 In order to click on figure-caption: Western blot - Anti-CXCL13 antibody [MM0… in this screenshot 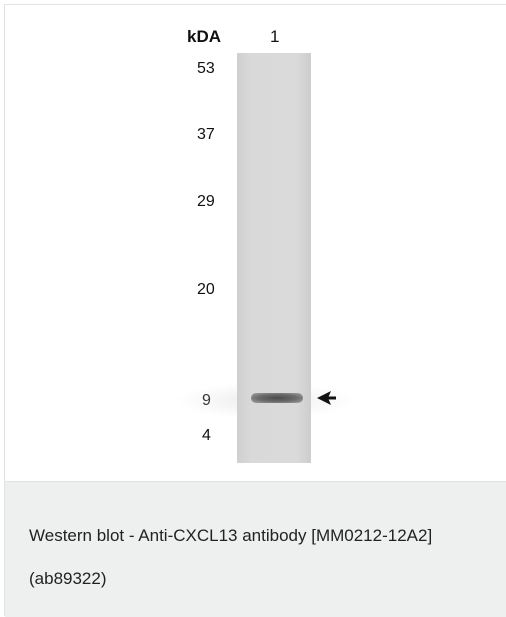, I will do `click(231, 557)`.